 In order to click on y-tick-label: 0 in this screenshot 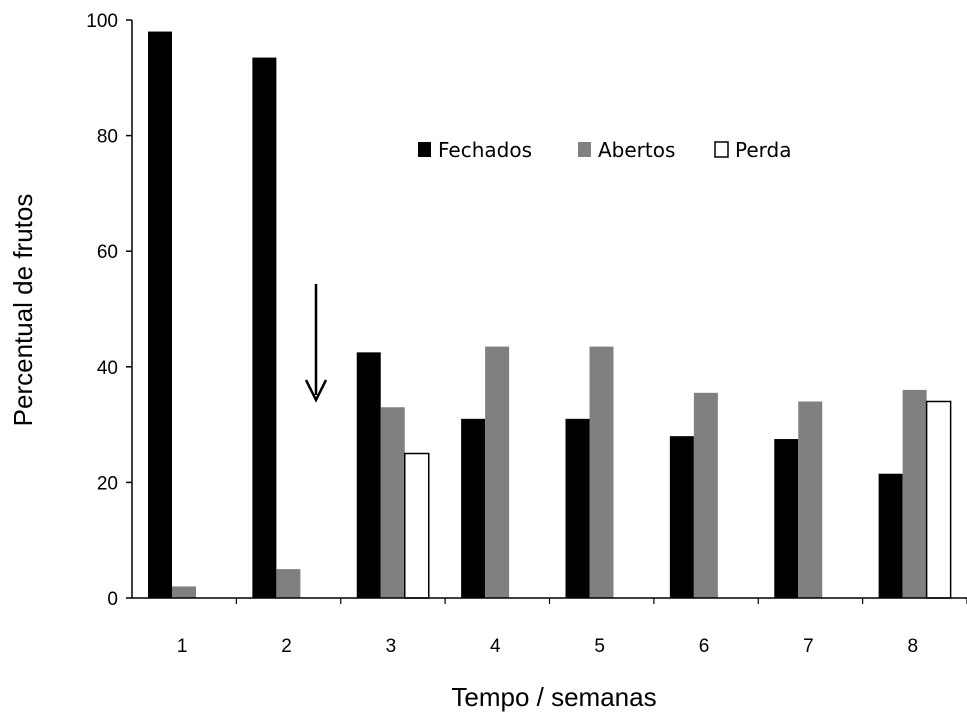, I will do `click(112, 599)`.